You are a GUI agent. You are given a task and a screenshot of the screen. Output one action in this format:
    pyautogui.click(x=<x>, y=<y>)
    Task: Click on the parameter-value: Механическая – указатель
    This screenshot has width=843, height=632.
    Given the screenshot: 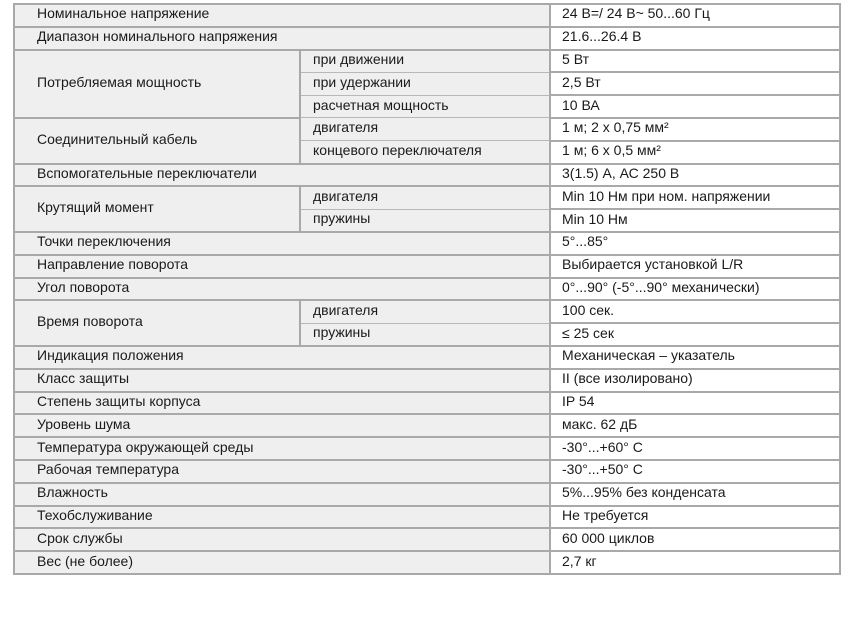 What is the action you would take?
    pyautogui.click(x=695, y=357)
    